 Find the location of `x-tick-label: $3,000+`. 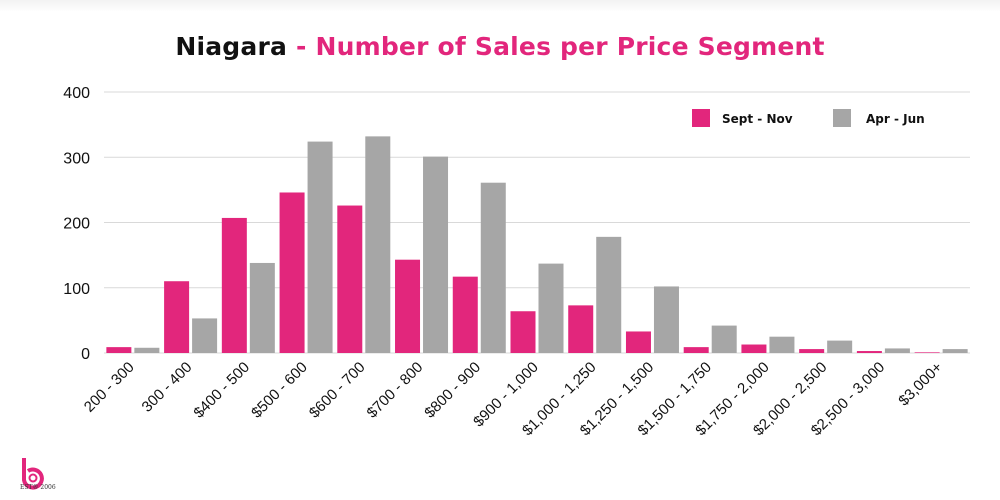

x-tick-label: $3,000+ is located at coordinates (920, 384).